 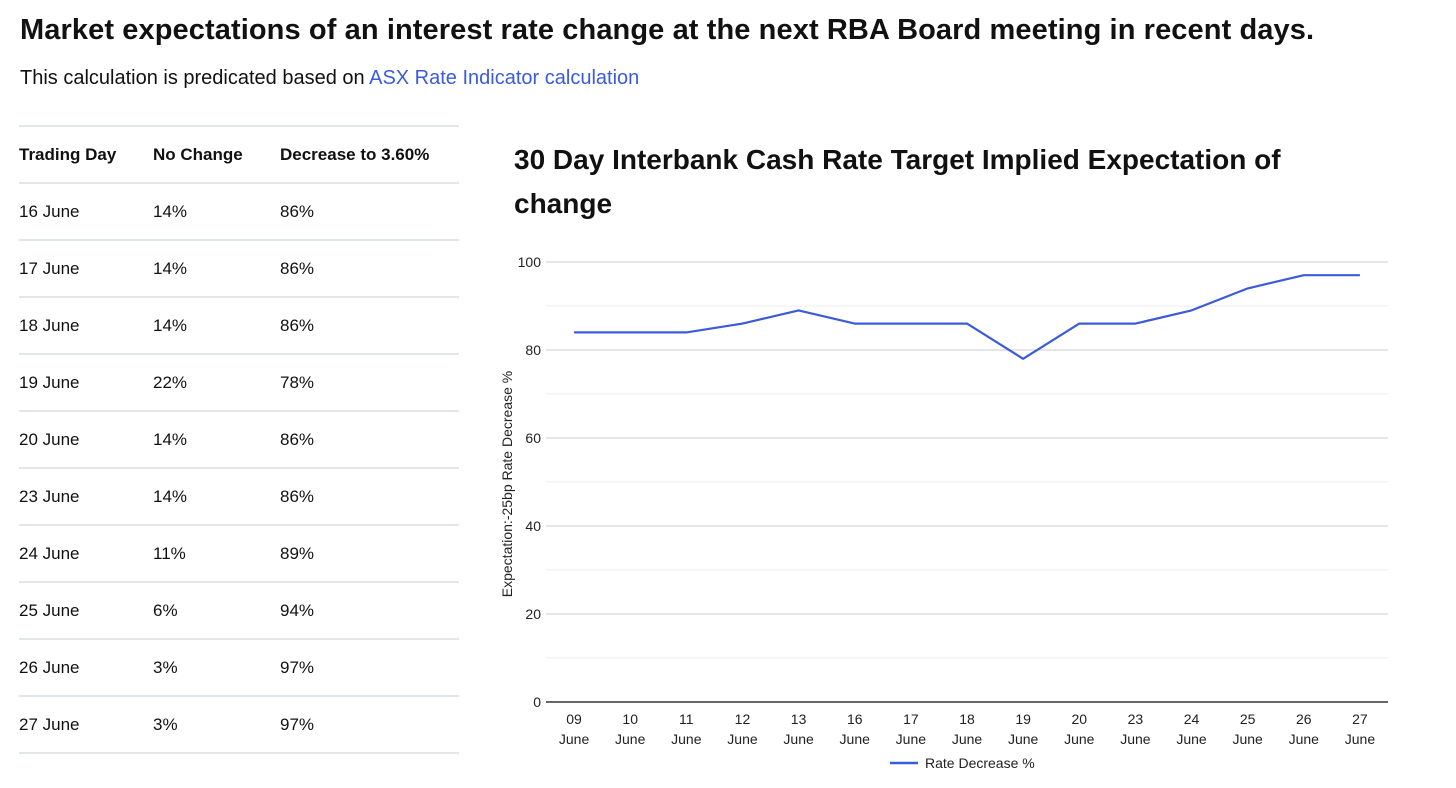 What do you see at coordinates (86, 383) in the screenshot?
I see `cell-day: 19 June` at bounding box center [86, 383].